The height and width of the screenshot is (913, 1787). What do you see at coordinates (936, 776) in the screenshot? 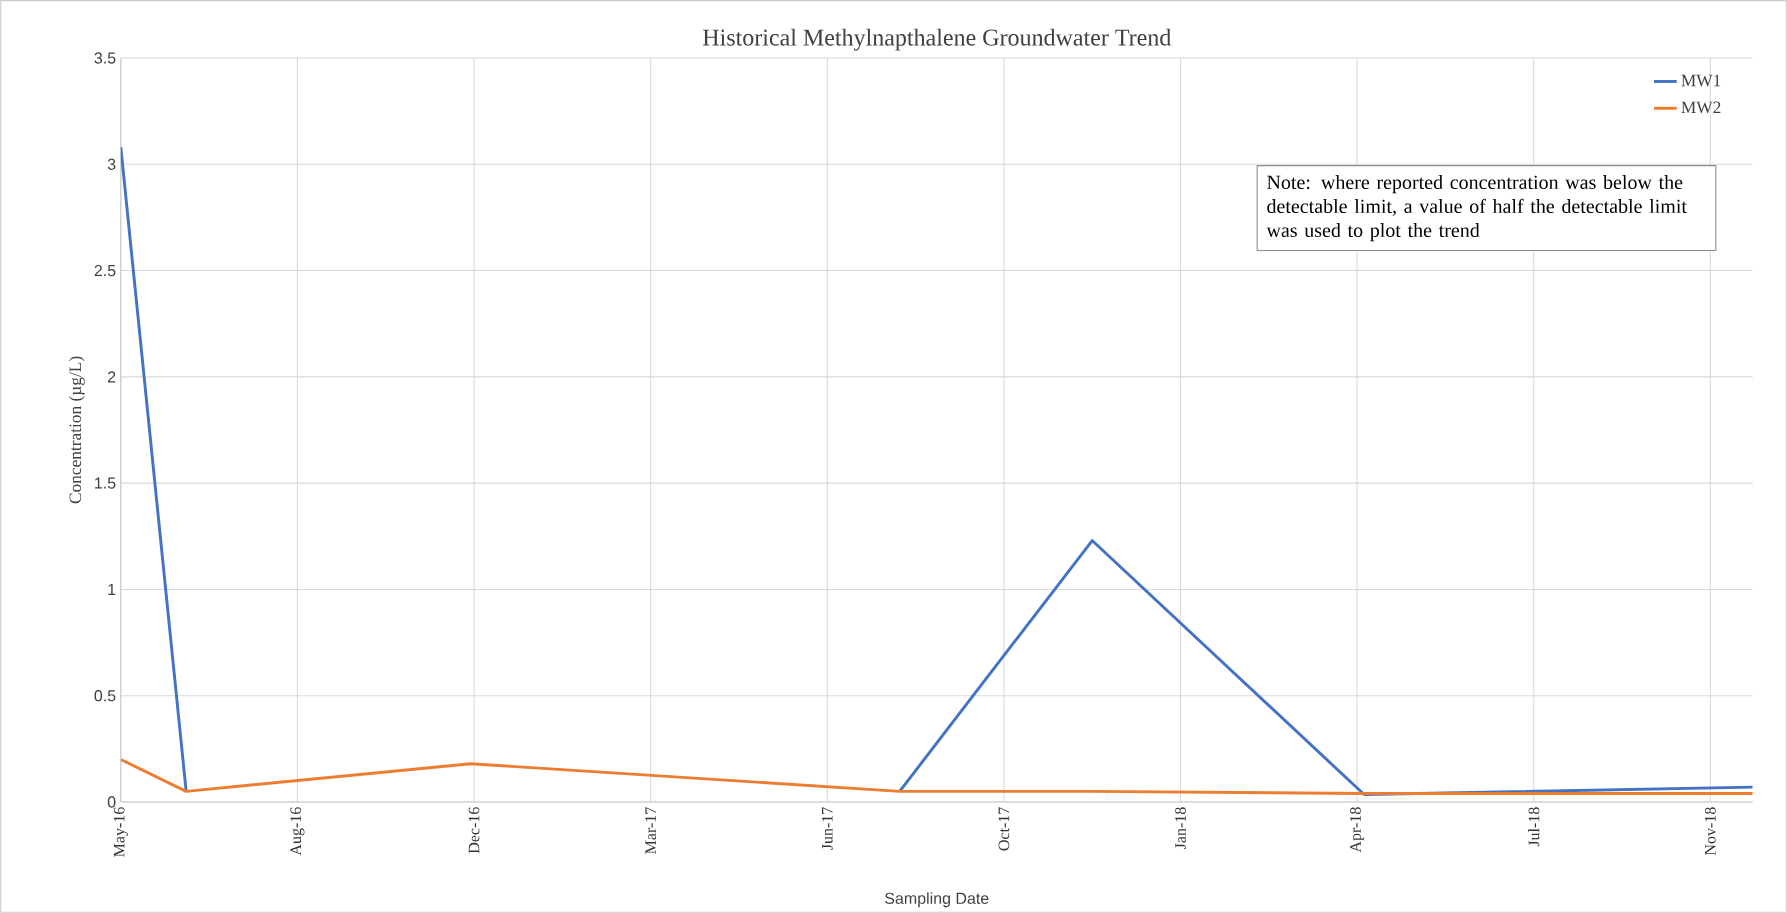
I see `line-series` at bounding box center [936, 776].